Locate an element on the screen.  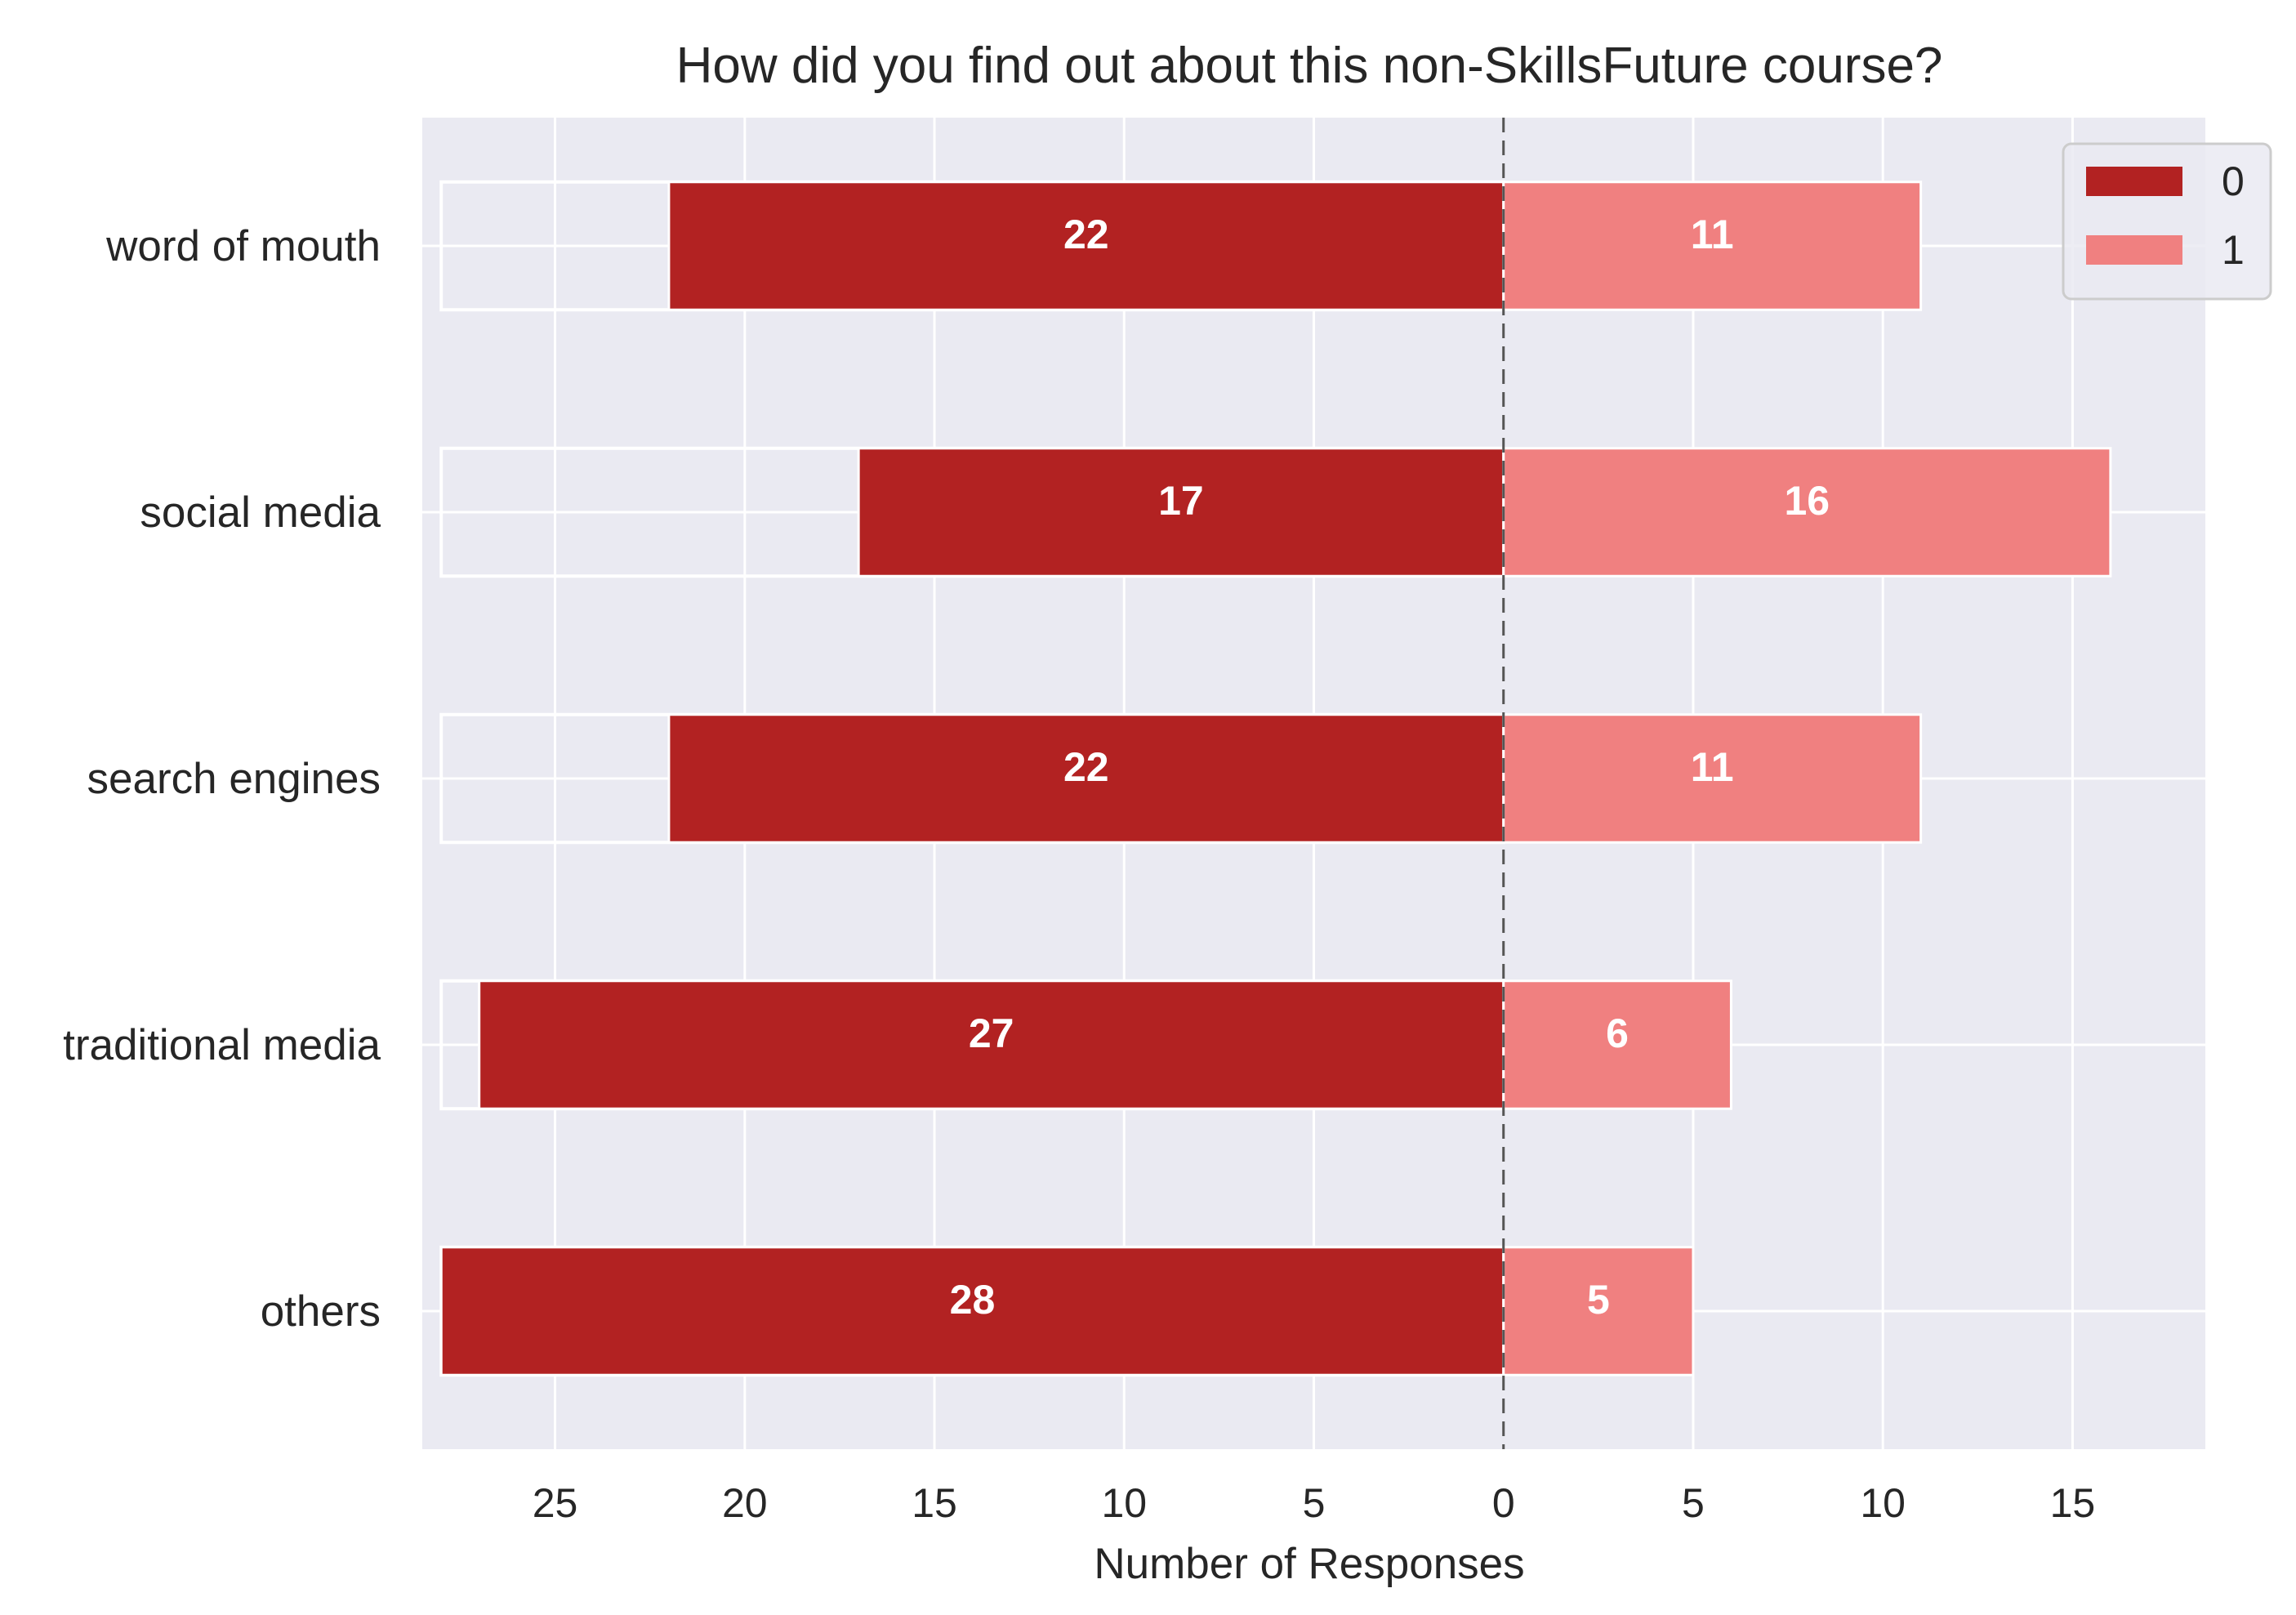
bar-label-series-1-3: 6 is located at coordinates (1617, 1033).